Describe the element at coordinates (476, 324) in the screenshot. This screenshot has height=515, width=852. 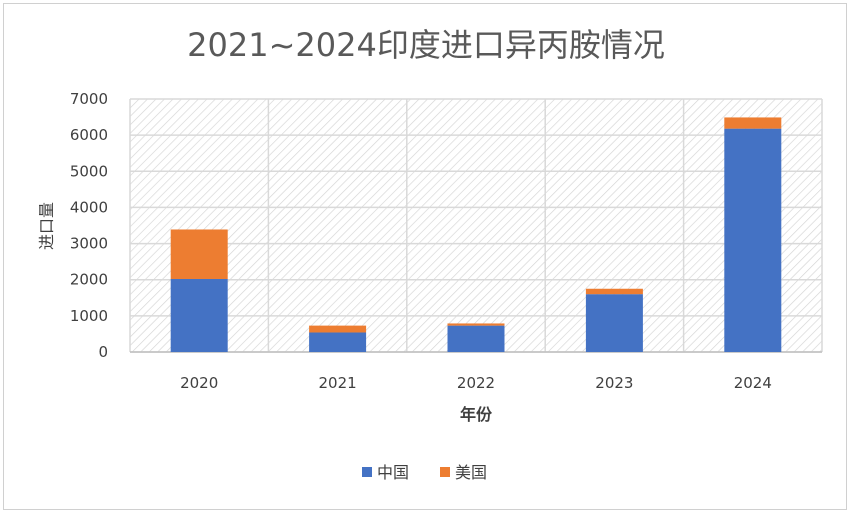
I see `bar-美国-2022` at that location.